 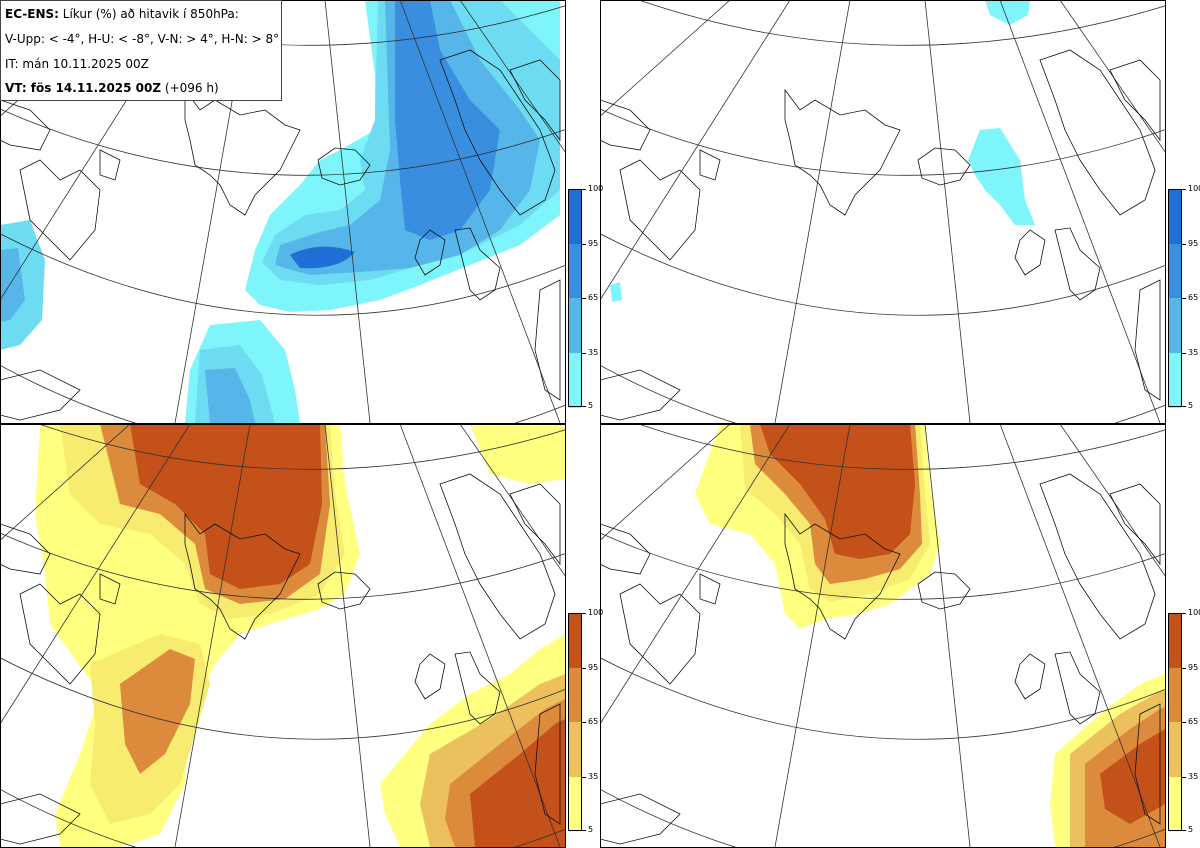 I want to click on legend-description: Líkur (%) að hitavik í 850hPa:, so click(x=150, y=14).